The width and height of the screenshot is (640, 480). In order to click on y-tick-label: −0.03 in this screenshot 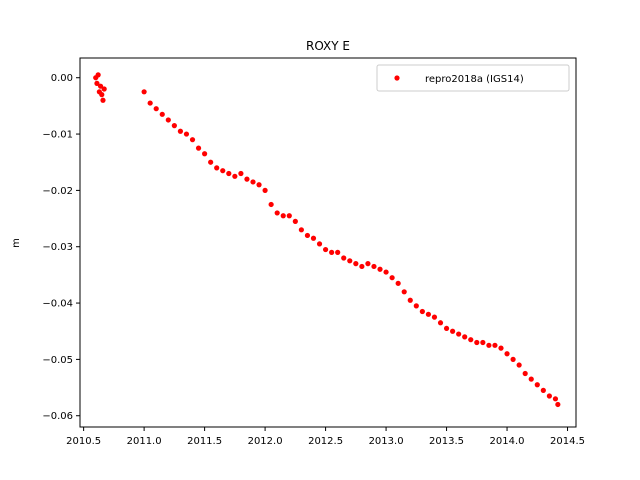, I will do `click(57, 247)`.